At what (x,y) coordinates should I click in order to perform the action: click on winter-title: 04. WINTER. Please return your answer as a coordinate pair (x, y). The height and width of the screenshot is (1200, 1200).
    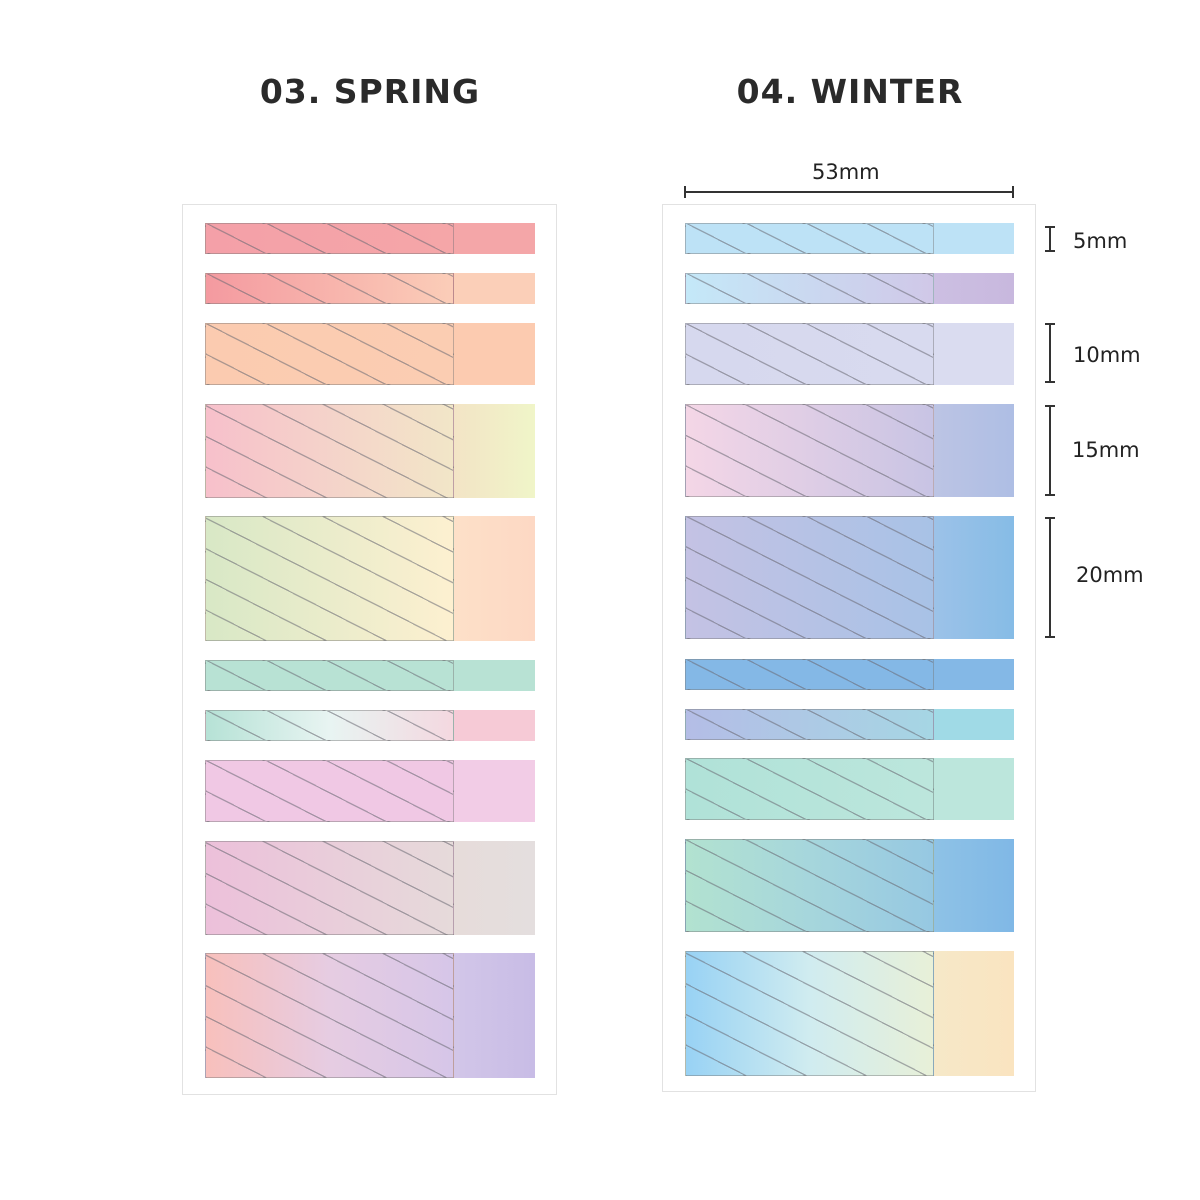
    Looking at the image, I should click on (850, 91).